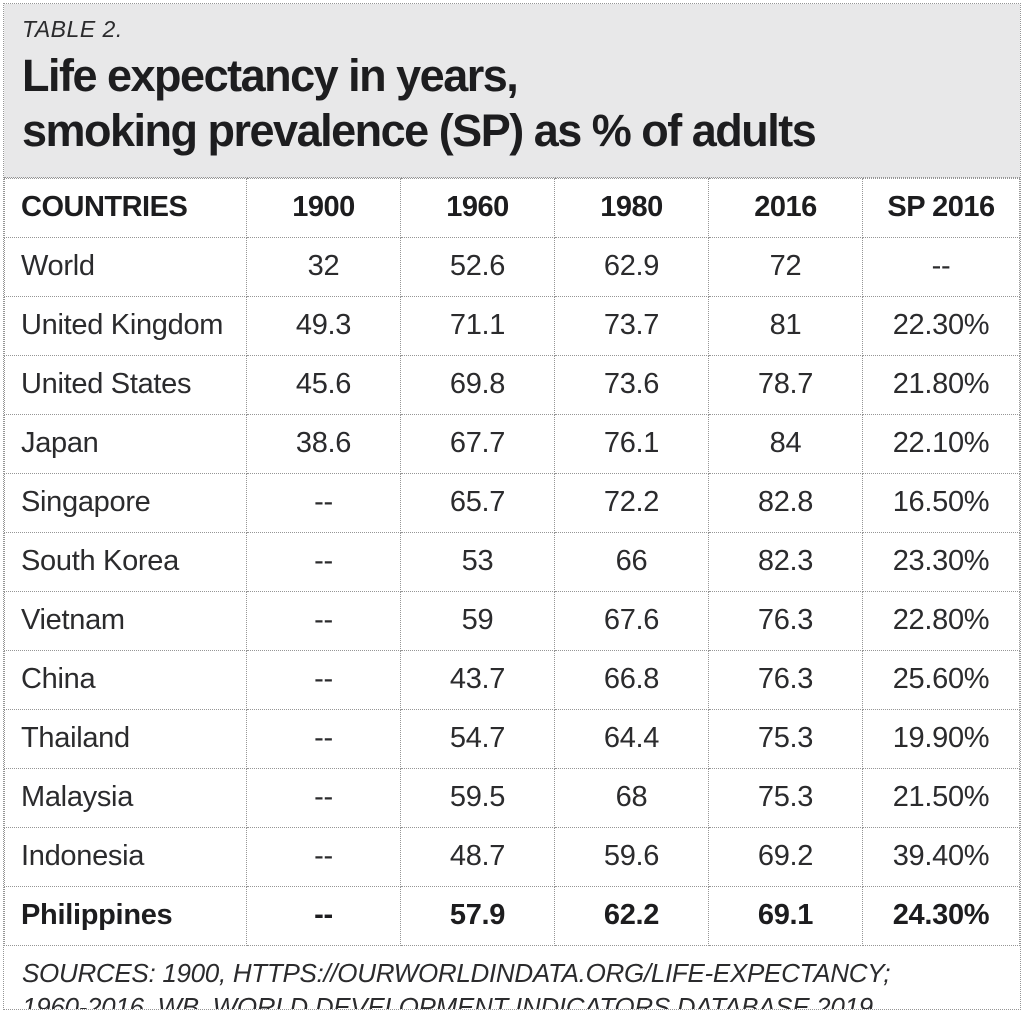 Image resolution: width=1024 pixels, height=1013 pixels. I want to click on column-header-1900: 1900, so click(323, 207).